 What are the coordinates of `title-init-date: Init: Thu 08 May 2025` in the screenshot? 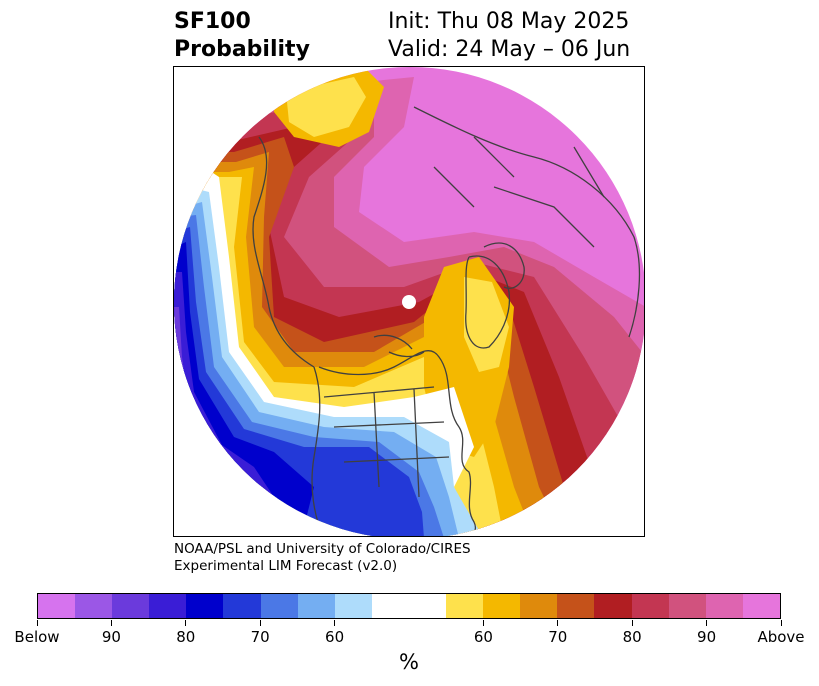 It's located at (509, 21).